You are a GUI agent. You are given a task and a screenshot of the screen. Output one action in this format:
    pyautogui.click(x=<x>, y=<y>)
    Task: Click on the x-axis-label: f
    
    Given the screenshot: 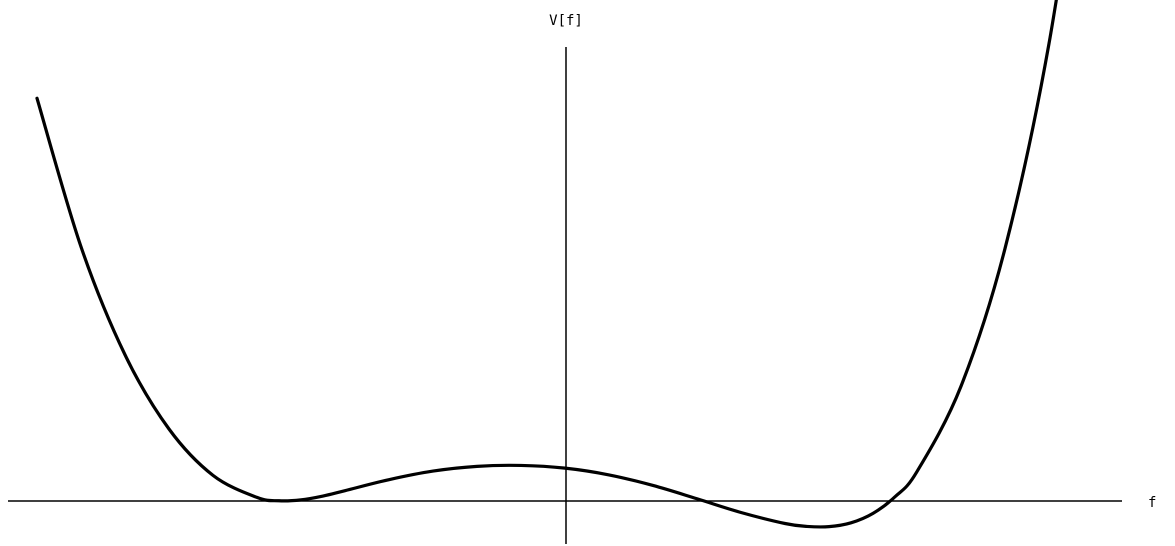 What is the action you would take?
    pyautogui.click(x=1152, y=503)
    